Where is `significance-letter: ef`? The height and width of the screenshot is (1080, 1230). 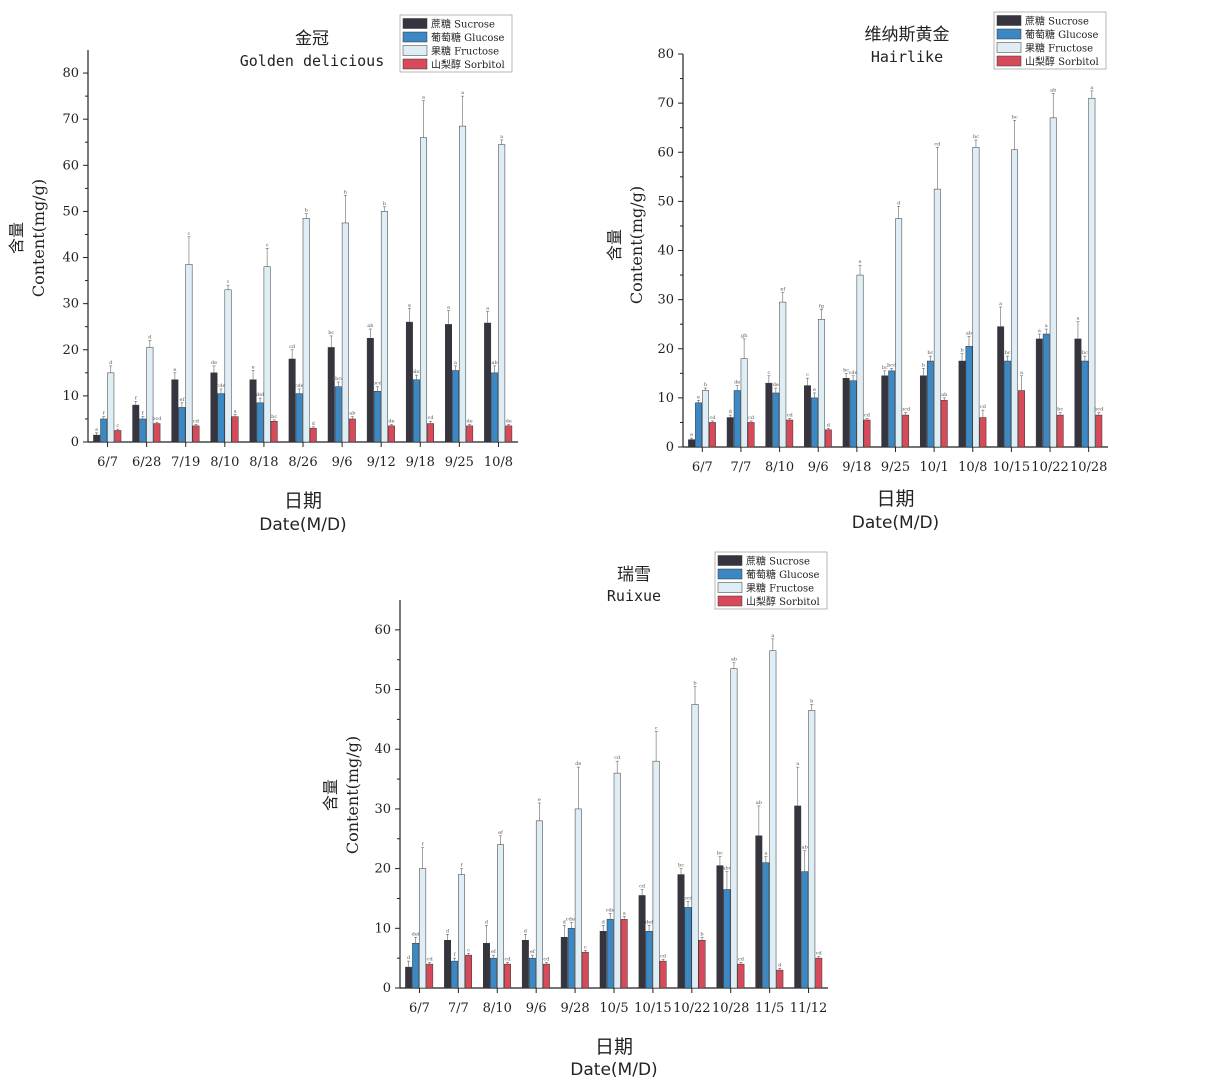 significance-letter: ef is located at coordinates (783, 289).